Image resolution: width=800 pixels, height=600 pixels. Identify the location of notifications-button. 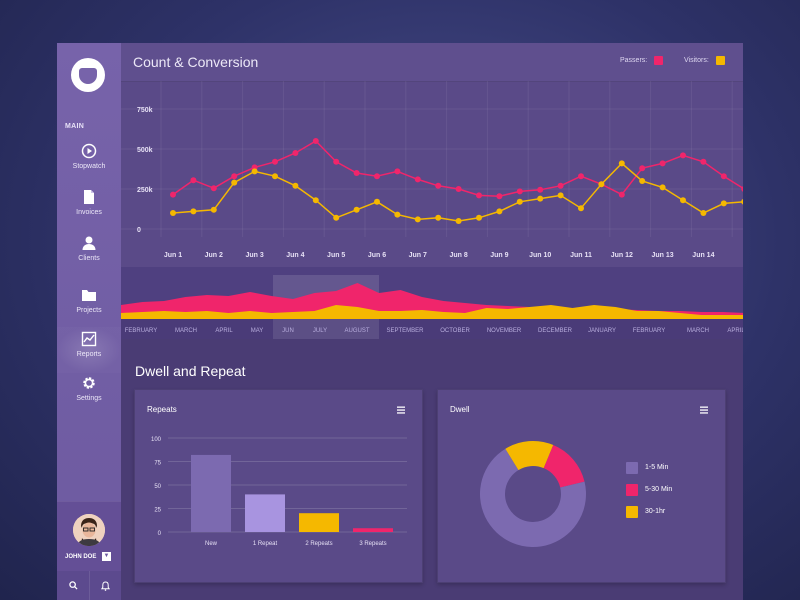
(105, 585).